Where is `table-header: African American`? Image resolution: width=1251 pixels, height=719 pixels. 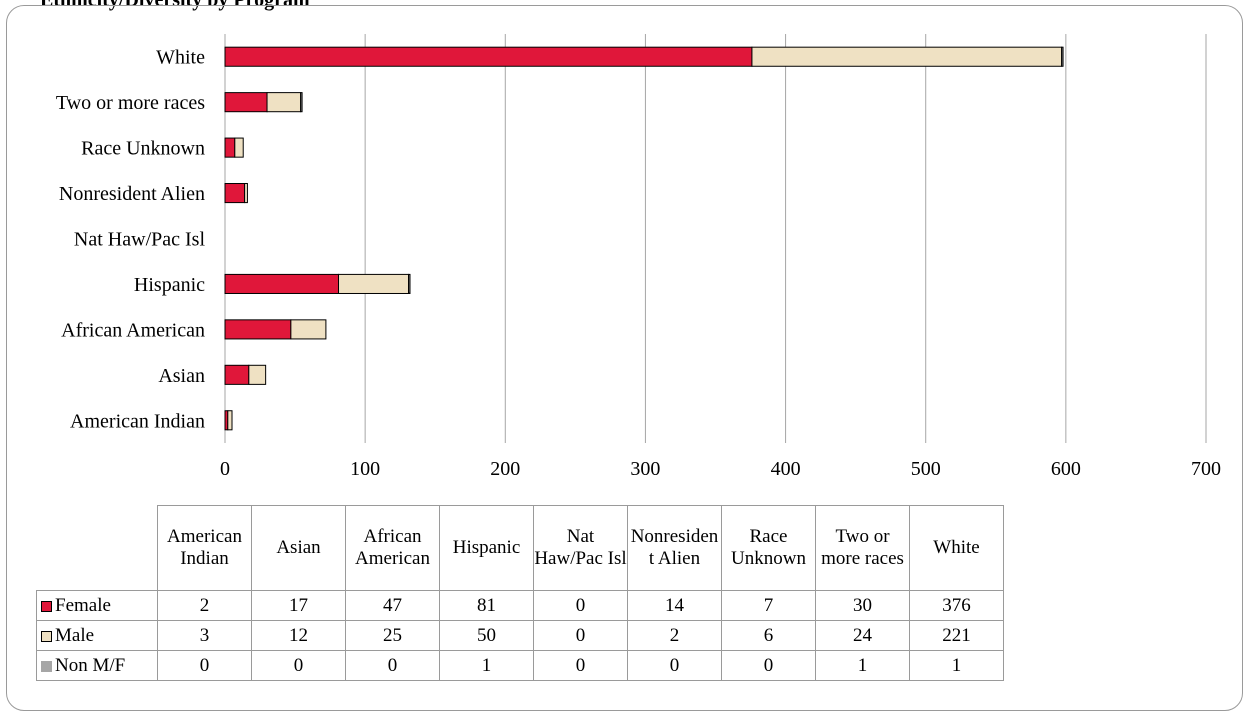 table-header: African American is located at coordinates (392, 548).